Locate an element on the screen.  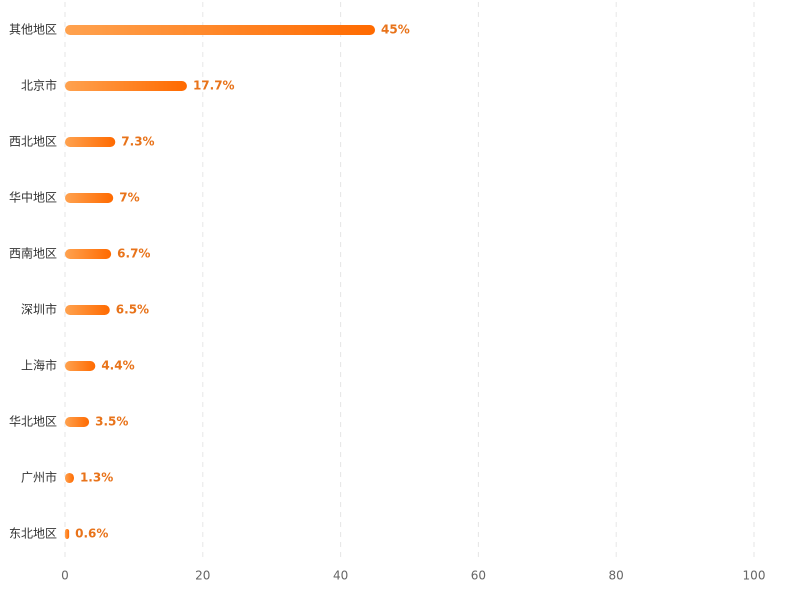
category-label: 西北地区 is located at coordinates (33, 142).